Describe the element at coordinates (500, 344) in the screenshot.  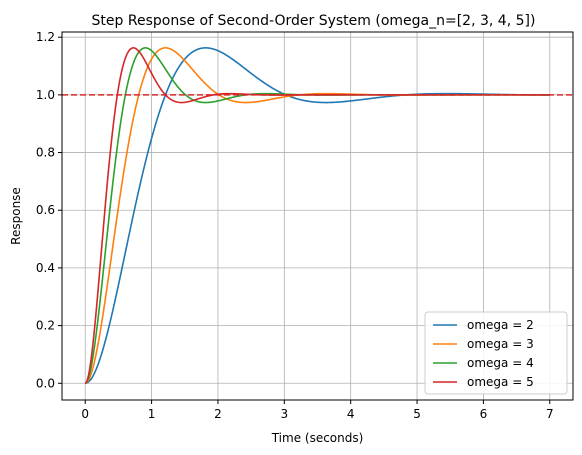
I see `legend-label: omega = 3` at that location.